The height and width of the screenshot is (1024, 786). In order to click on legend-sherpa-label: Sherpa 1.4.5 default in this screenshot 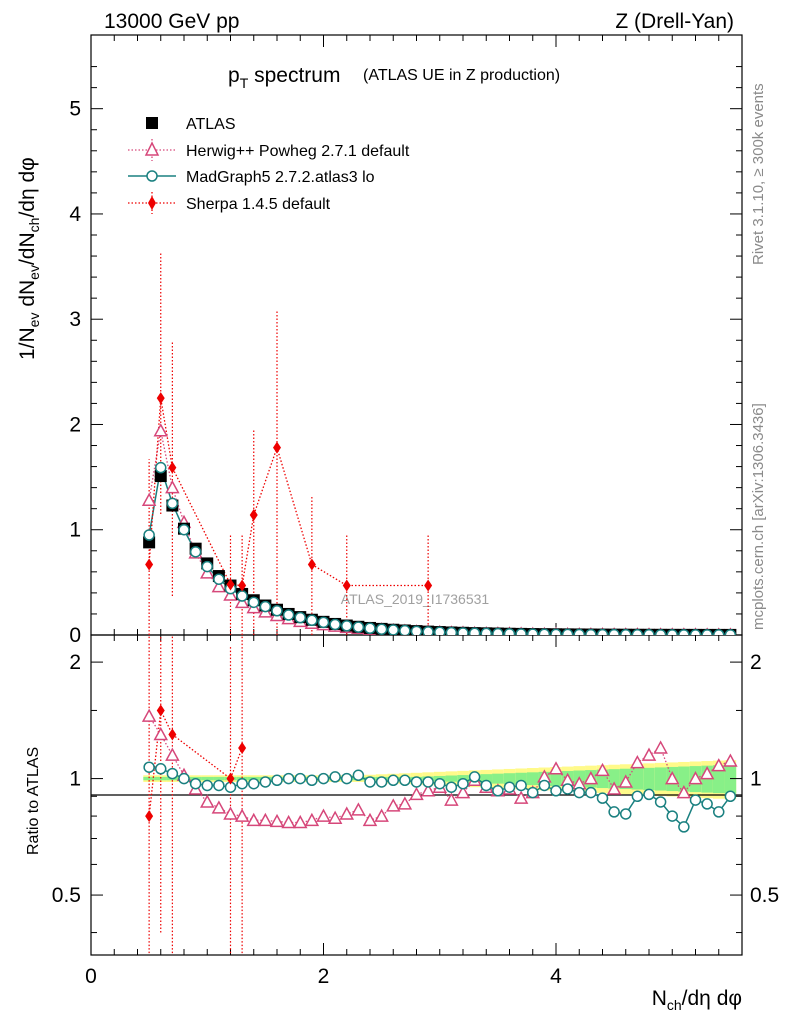, I will do `click(258, 204)`.